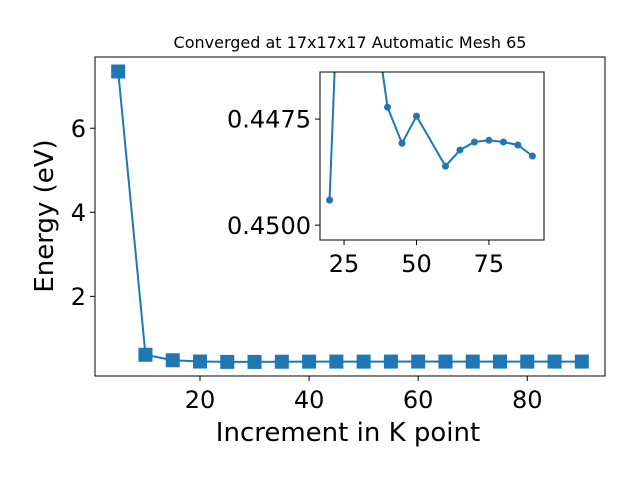 This screenshot has width=640, height=480. Describe the element at coordinates (78, 213) in the screenshot. I see `y-tick-label: 4` at that location.